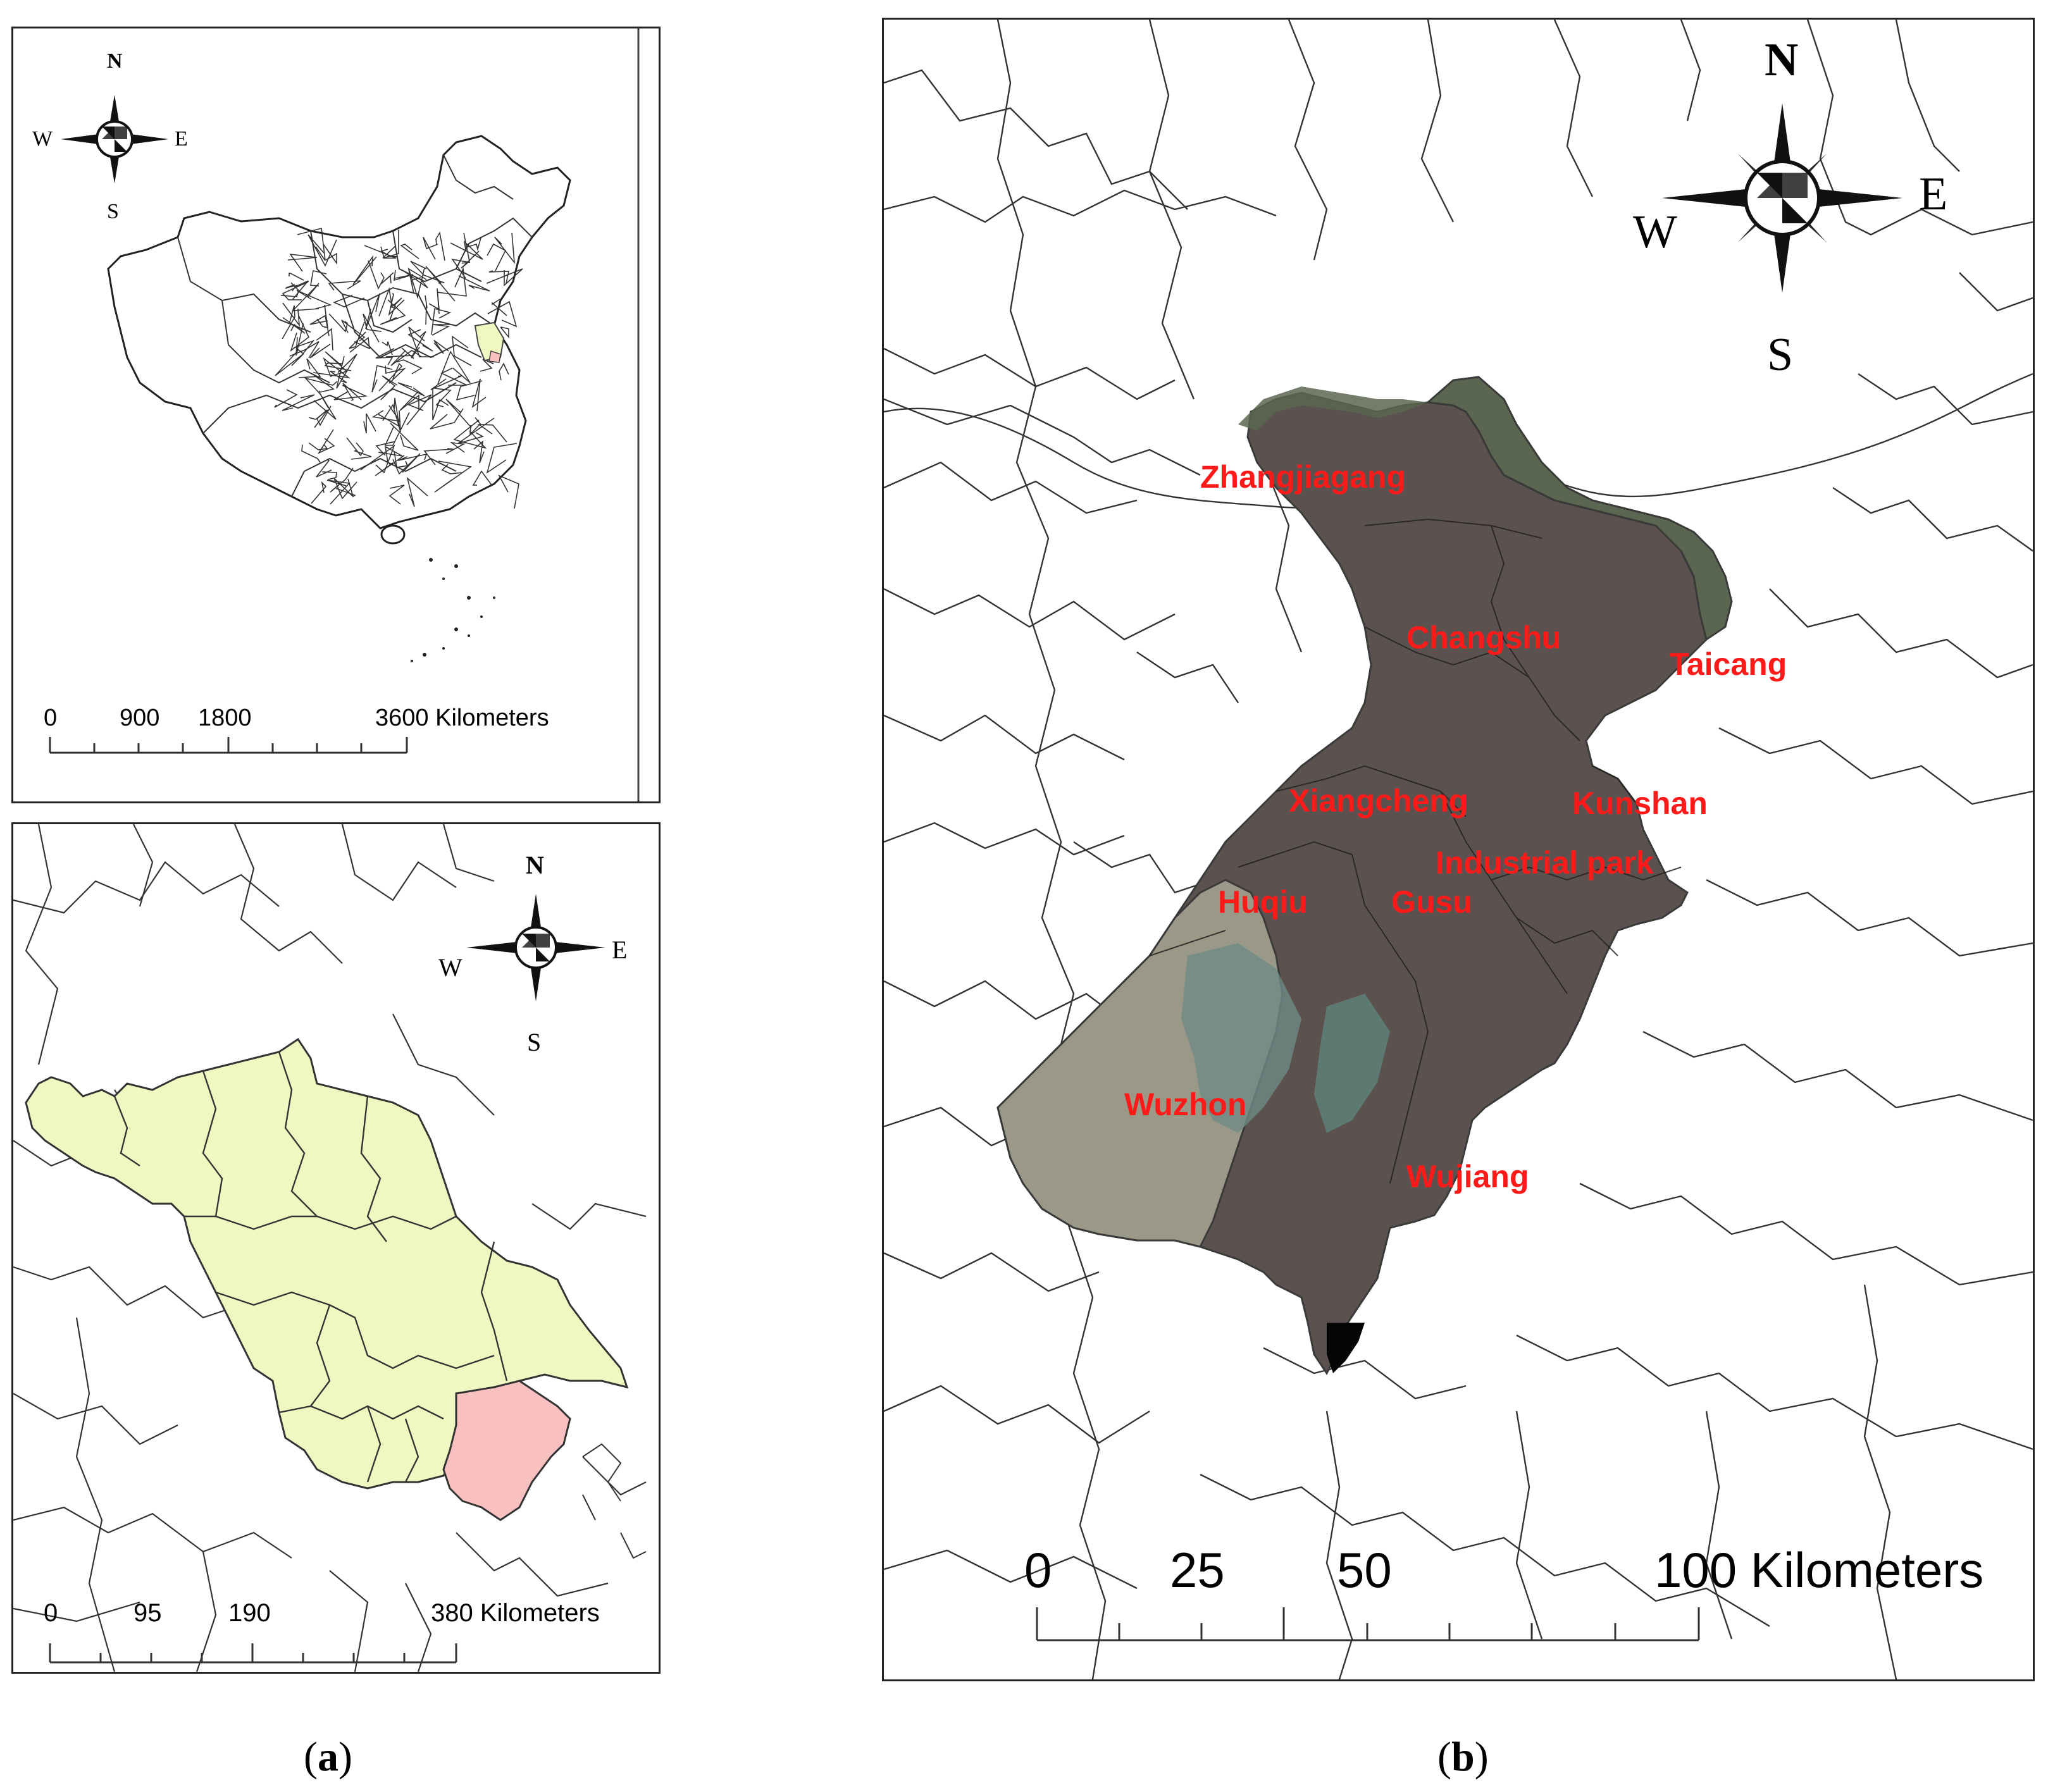 Image resolution: width=2048 pixels, height=1792 pixels. What do you see at coordinates (330, 1248) in the screenshot?
I see `surrounding-boundaries` at bounding box center [330, 1248].